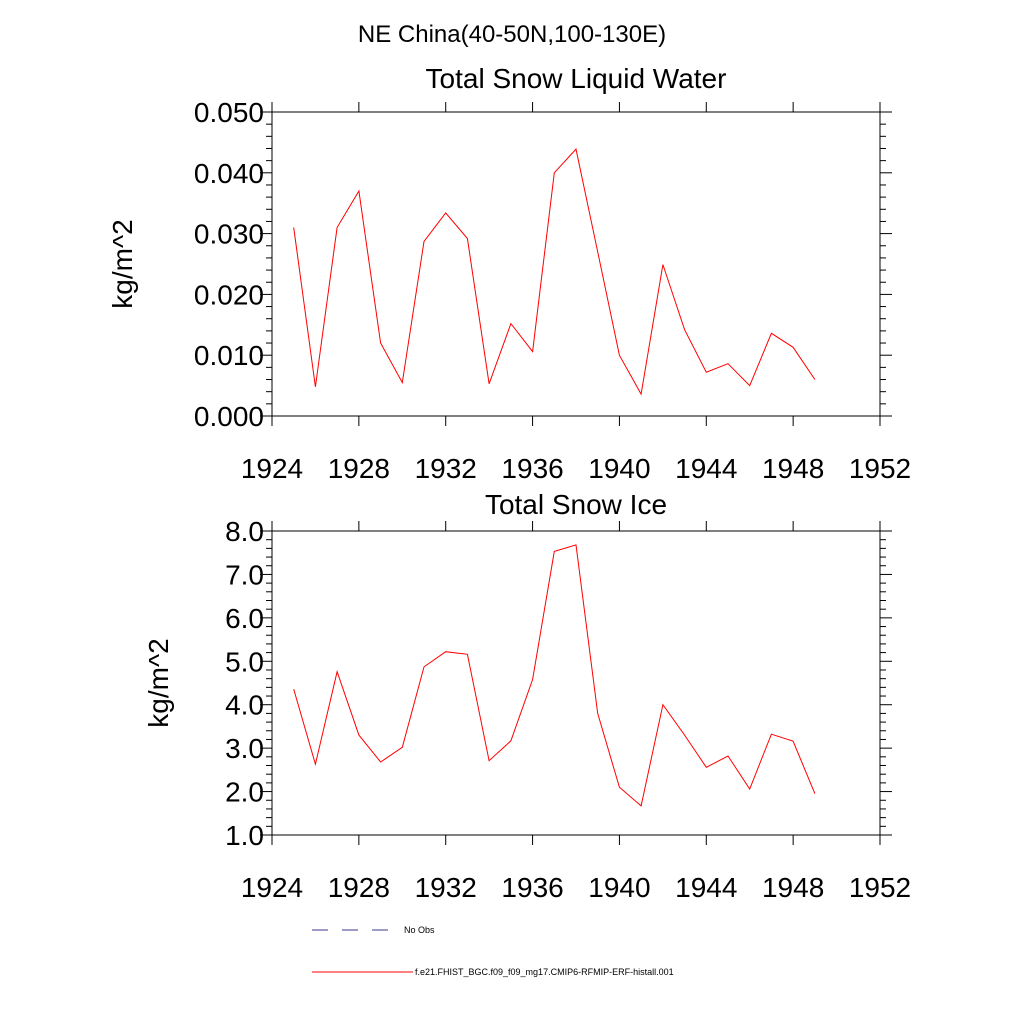 The height and width of the screenshot is (1024, 1024). What do you see at coordinates (244, 574) in the screenshot?
I see `y-tick-label: 7.0` at bounding box center [244, 574].